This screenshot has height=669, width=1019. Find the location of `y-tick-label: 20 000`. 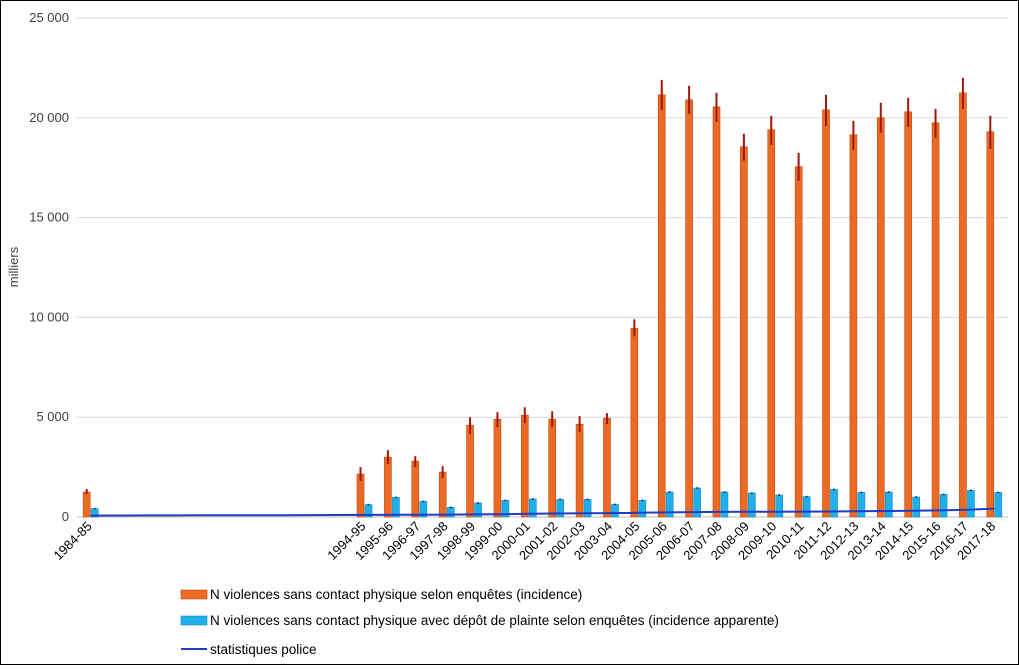

y-tick-label: 20 000 is located at coordinates (49, 117).